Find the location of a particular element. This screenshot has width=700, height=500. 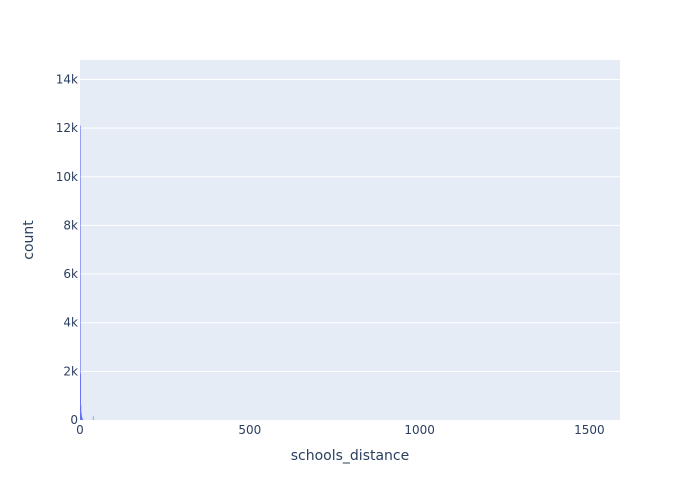

x-axis-ticks: 0 500 1000 1500 is located at coordinates (340, 430).